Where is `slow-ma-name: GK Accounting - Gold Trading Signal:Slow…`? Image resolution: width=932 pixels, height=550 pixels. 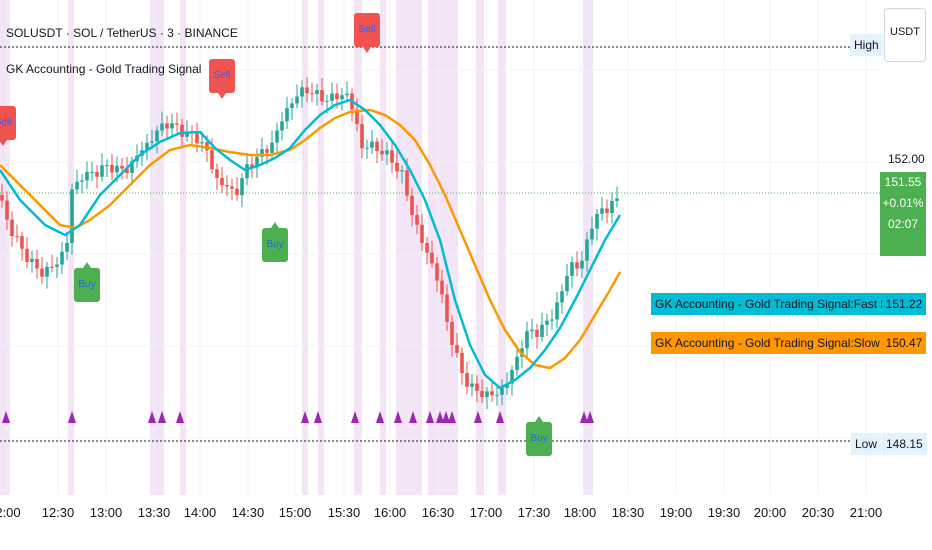
slow-ma-name: GK Accounting - Gold Trading Signal:Slow… is located at coordinates (778, 343).